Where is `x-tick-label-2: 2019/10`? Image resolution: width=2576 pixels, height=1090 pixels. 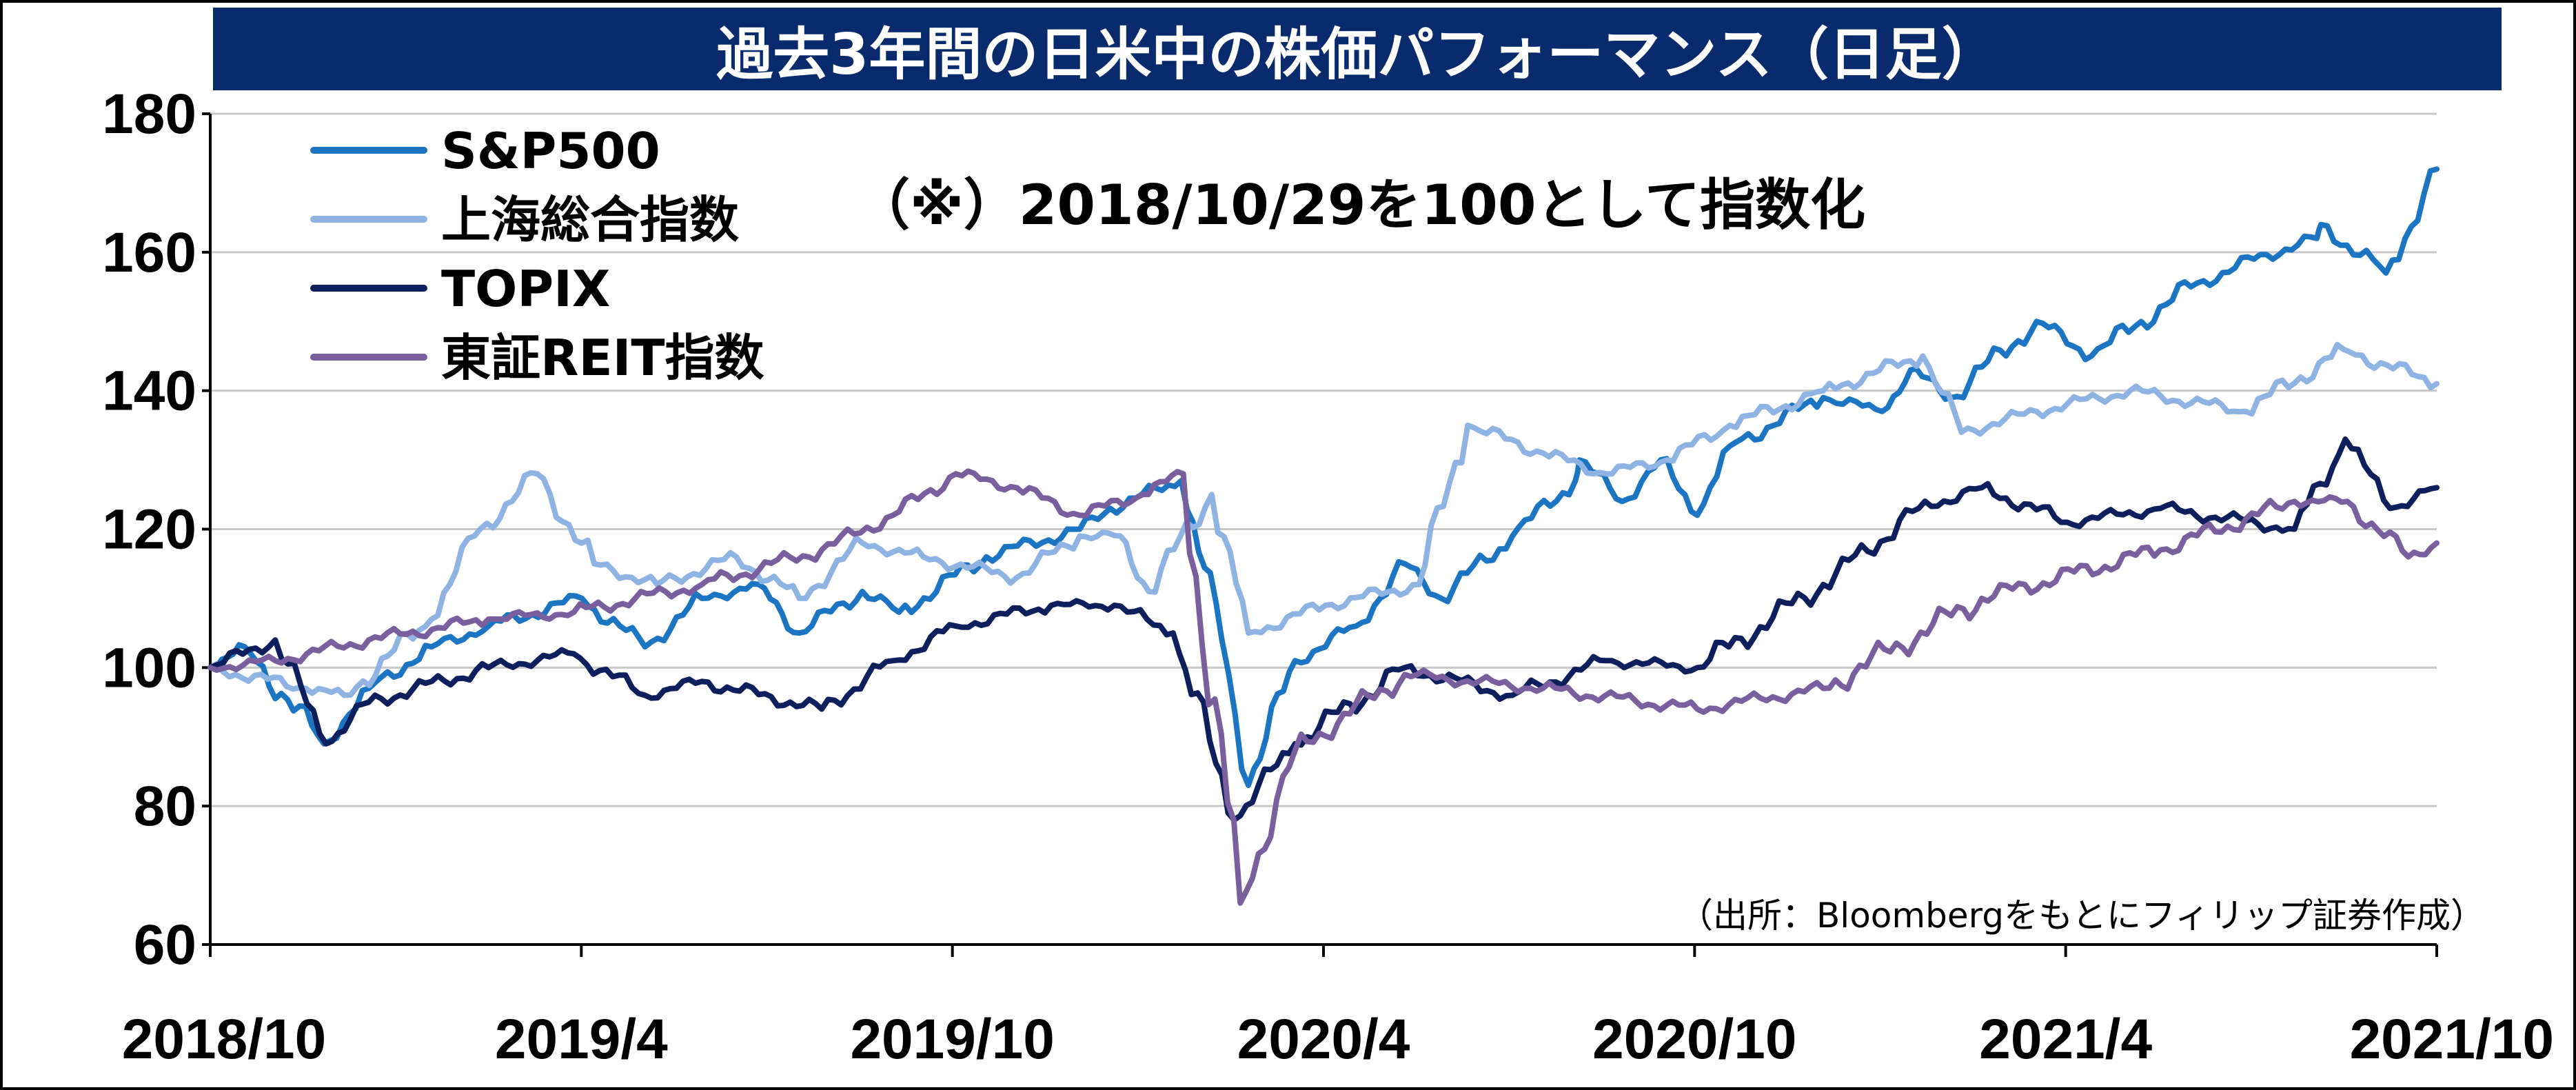
x-tick-label-2: 2019/10 is located at coordinates (952, 1039).